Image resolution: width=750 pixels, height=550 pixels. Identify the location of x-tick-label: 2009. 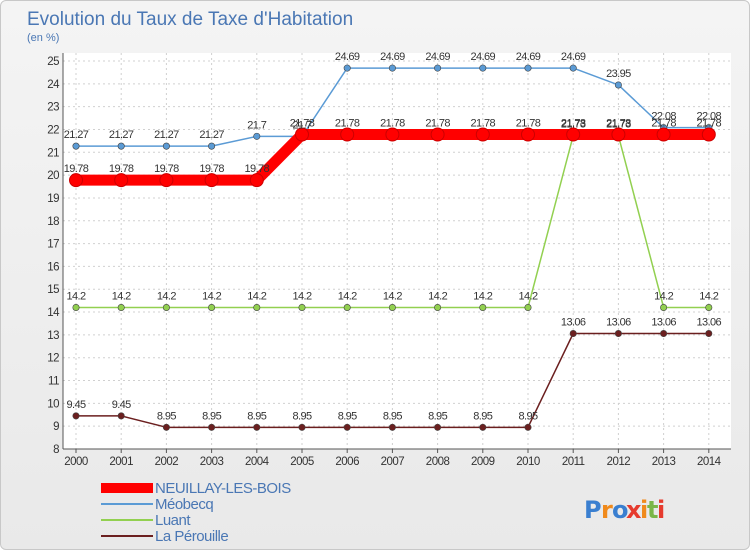
(483, 462).